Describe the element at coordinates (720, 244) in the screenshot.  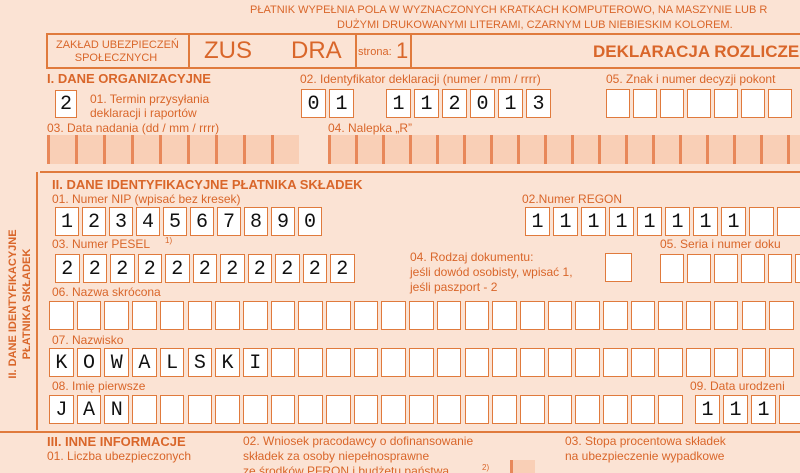
I see `field-label: 05. Seria i numer doku` at that location.